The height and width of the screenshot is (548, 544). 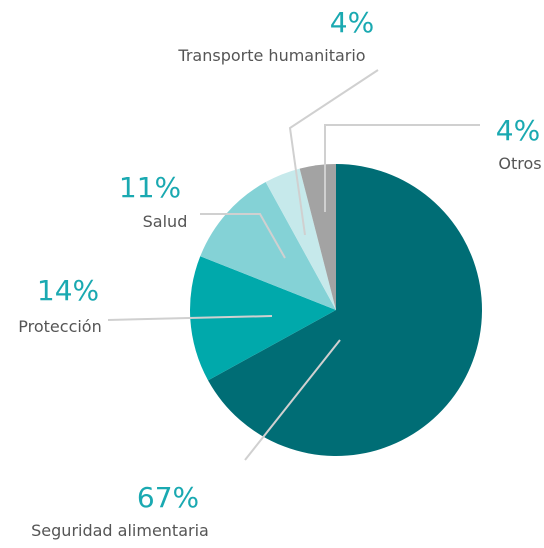 What do you see at coordinates (165, 221) in the screenshot?
I see `slice-category-label: Salud` at bounding box center [165, 221].